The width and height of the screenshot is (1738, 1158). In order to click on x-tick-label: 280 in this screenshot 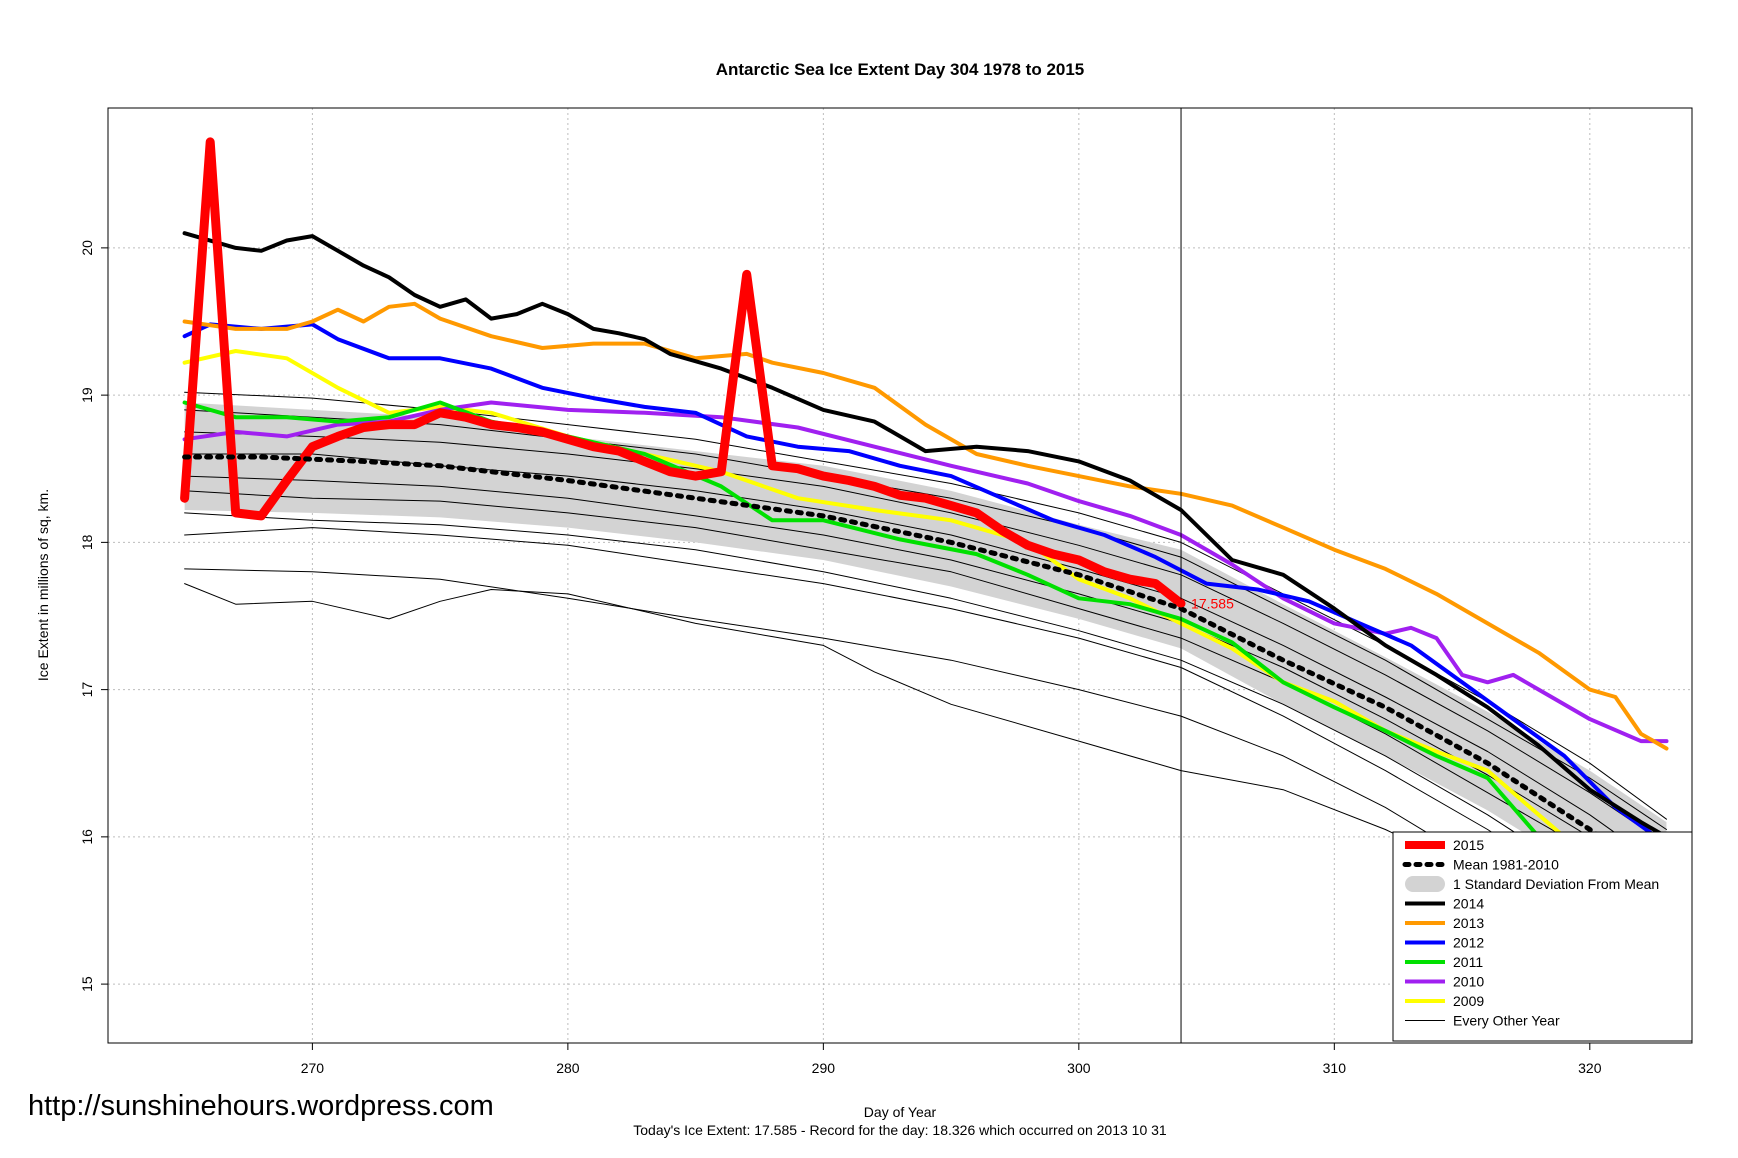, I will do `click(568, 1068)`.